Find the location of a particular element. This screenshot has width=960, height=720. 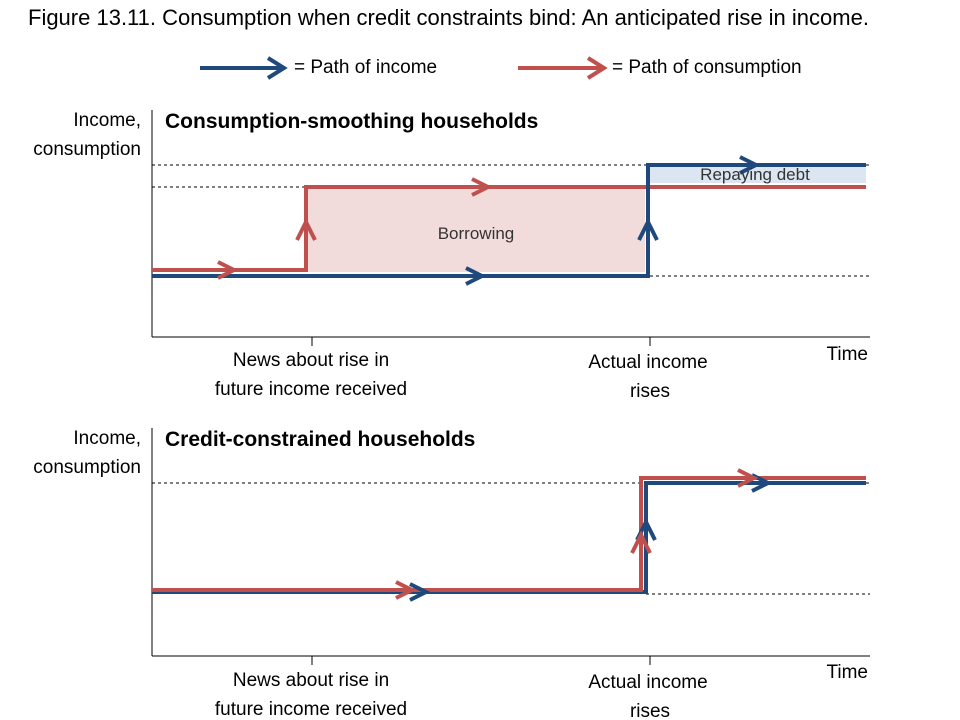

repaying-area is located at coordinates (758, 174).